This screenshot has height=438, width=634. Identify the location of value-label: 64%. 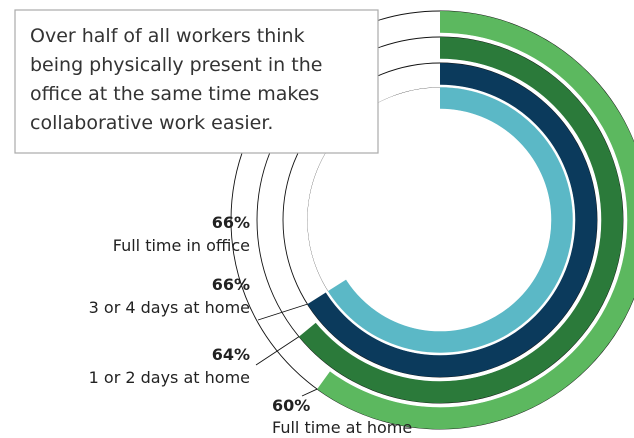
(231, 354).